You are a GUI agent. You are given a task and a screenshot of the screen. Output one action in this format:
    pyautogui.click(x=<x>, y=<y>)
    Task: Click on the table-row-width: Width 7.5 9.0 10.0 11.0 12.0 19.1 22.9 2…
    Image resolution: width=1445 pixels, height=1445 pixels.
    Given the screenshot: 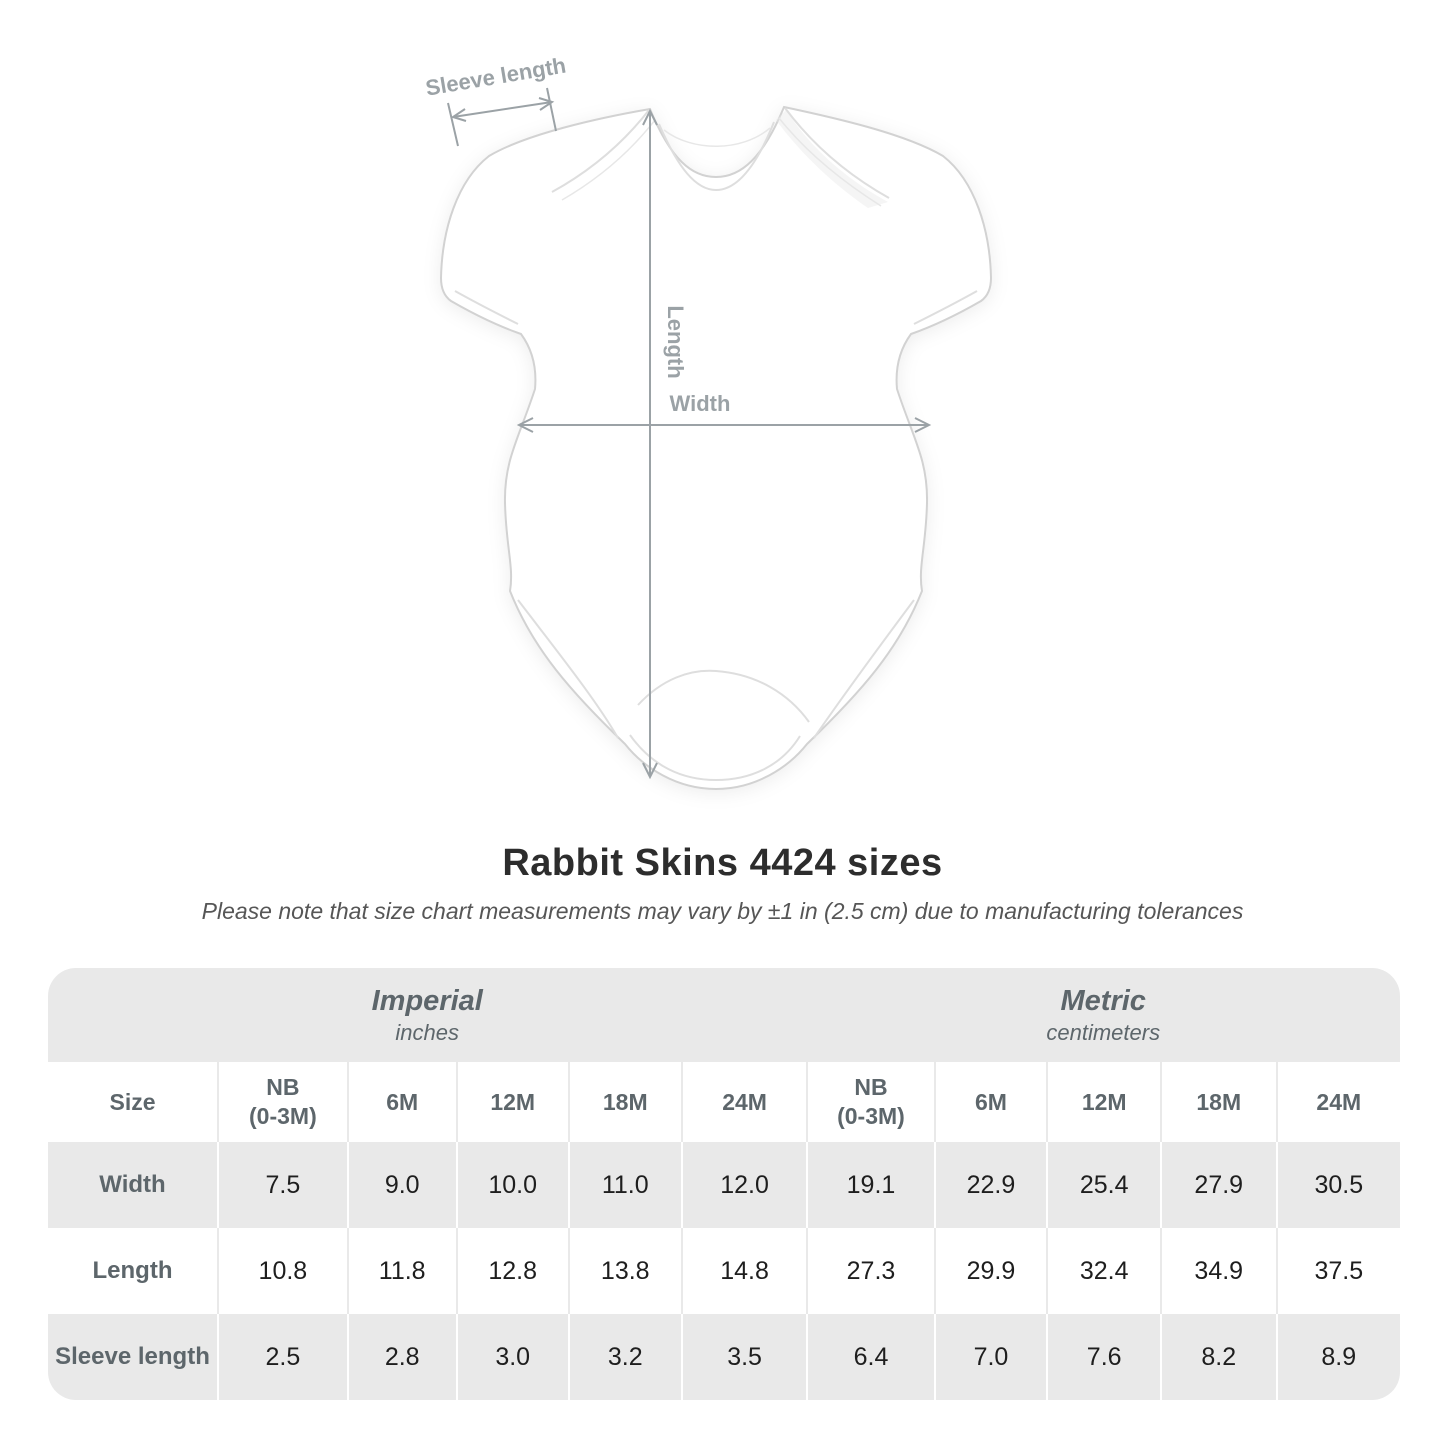 What is the action you would take?
    pyautogui.click(x=724, y=1185)
    